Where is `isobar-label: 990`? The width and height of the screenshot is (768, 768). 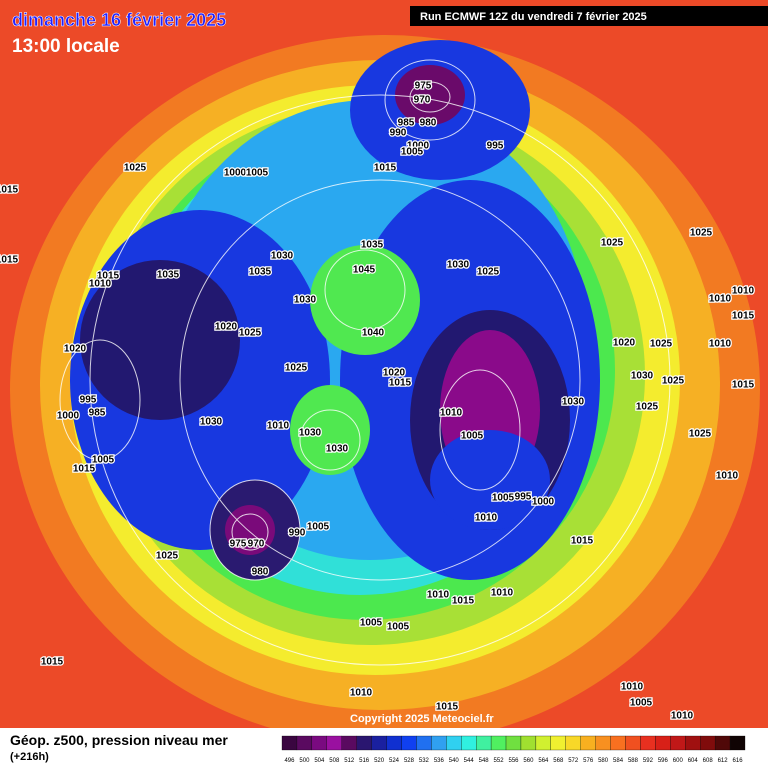 isobar-label: 990 is located at coordinates (398, 133).